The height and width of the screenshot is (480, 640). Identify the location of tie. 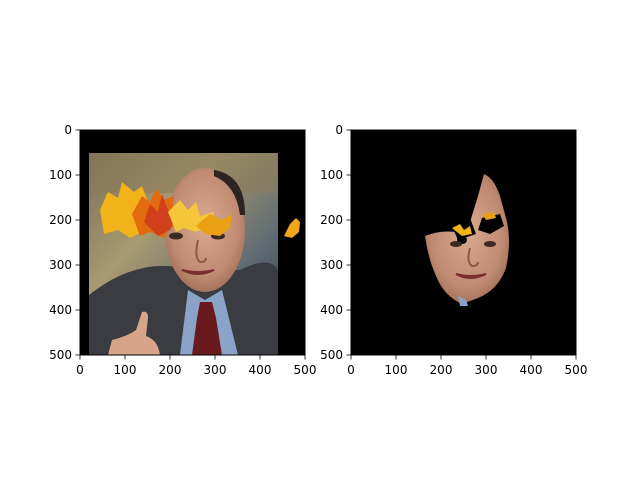
(207, 328).